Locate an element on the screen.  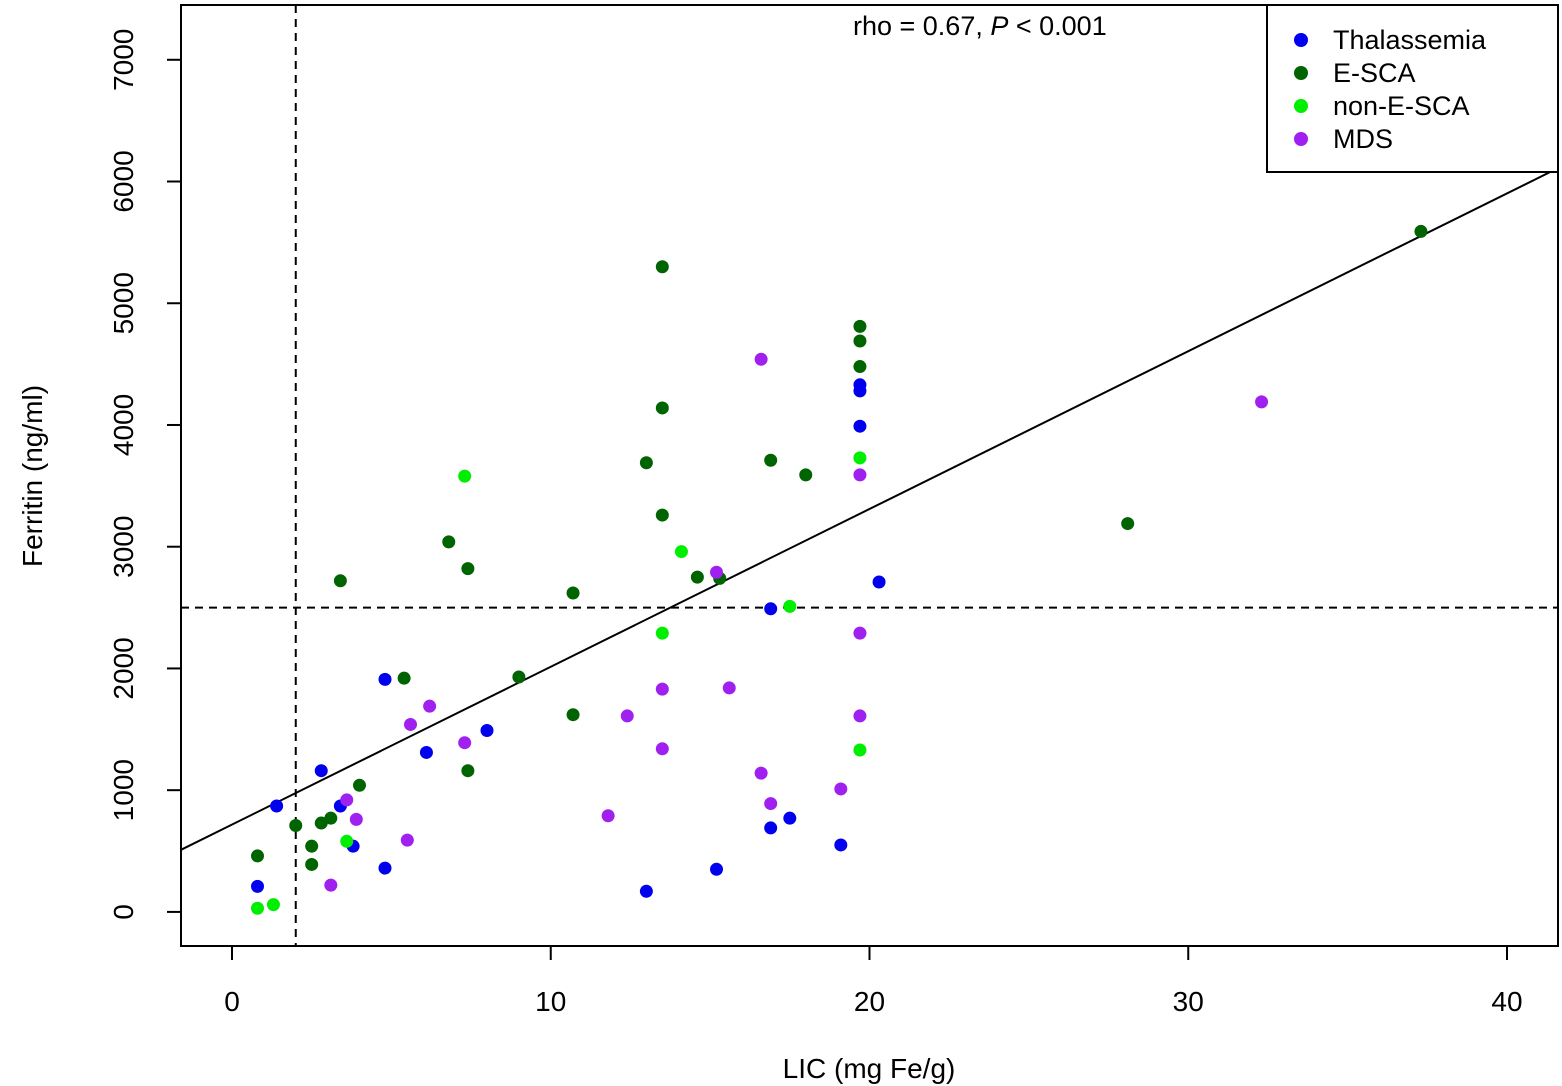
legend-label-non-e-sca: non-E-SCA is located at coordinates (1401, 106).